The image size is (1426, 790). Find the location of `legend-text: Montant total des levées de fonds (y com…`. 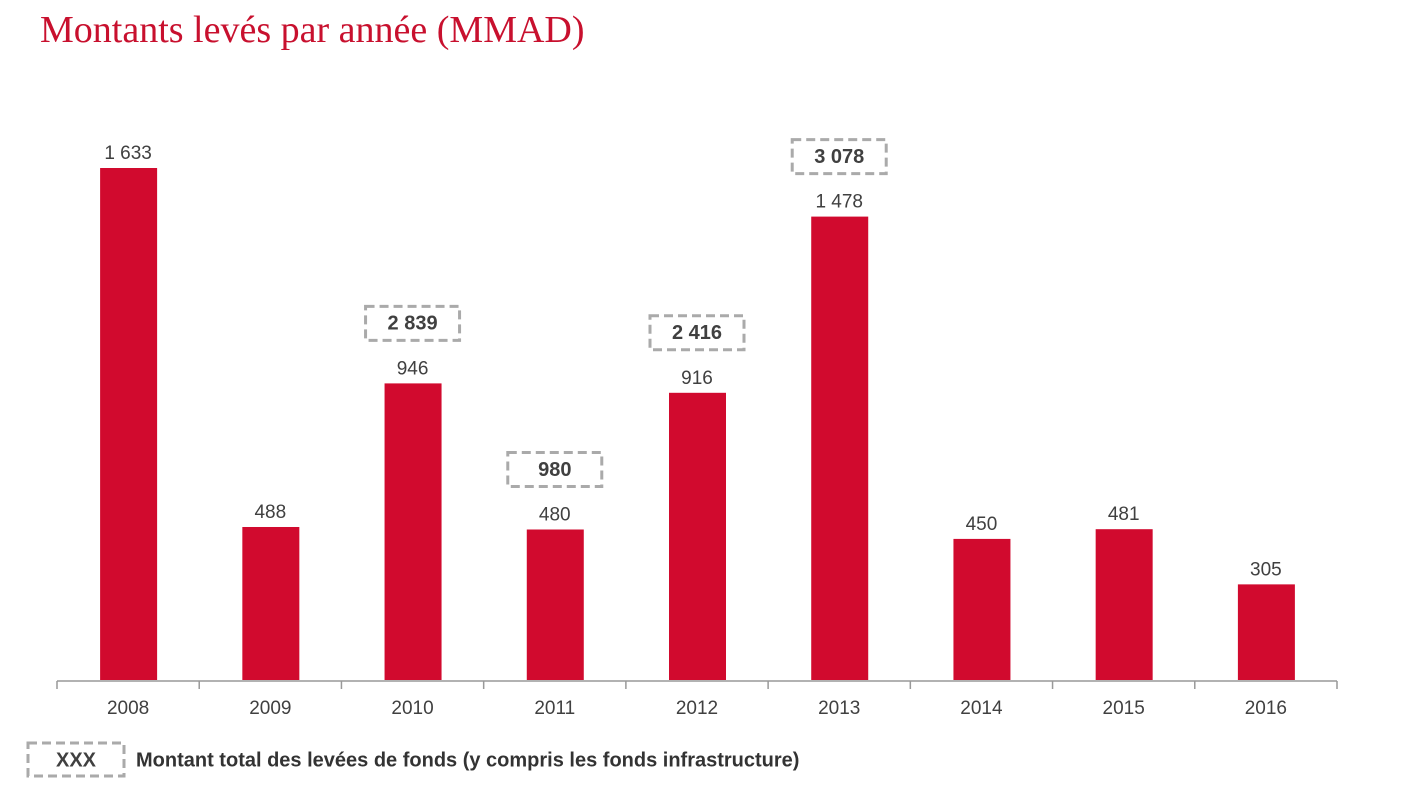

legend-text: Montant total des levées de fonds (y com… is located at coordinates (467, 760).